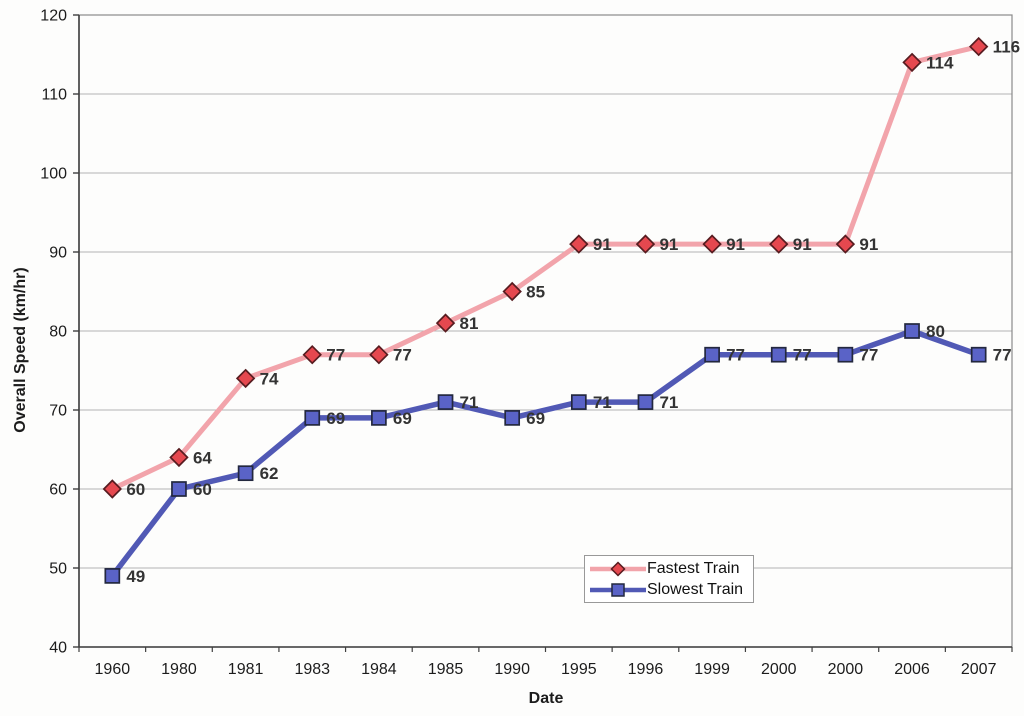  What do you see at coordinates (846, 669) in the screenshot?
I see `x-tick-label-11: 2000` at bounding box center [846, 669].